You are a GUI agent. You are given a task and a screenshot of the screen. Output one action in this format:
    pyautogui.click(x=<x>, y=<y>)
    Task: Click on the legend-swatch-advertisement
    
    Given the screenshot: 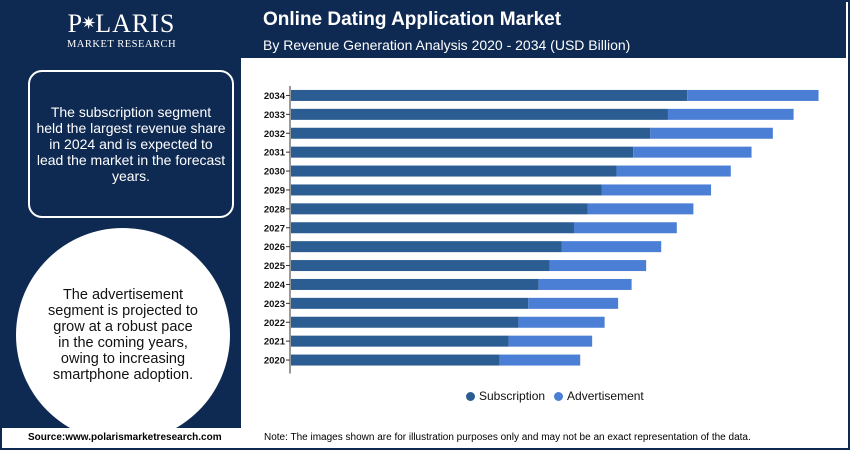 What is the action you would take?
    pyautogui.click(x=559, y=396)
    